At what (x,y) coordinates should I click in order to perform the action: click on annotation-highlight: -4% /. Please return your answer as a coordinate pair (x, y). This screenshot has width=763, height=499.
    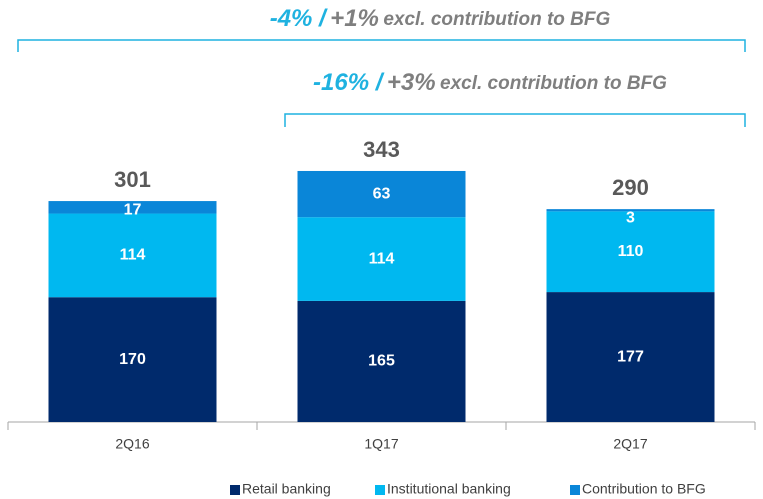
    Looking at the image, I should click on (299, 18).